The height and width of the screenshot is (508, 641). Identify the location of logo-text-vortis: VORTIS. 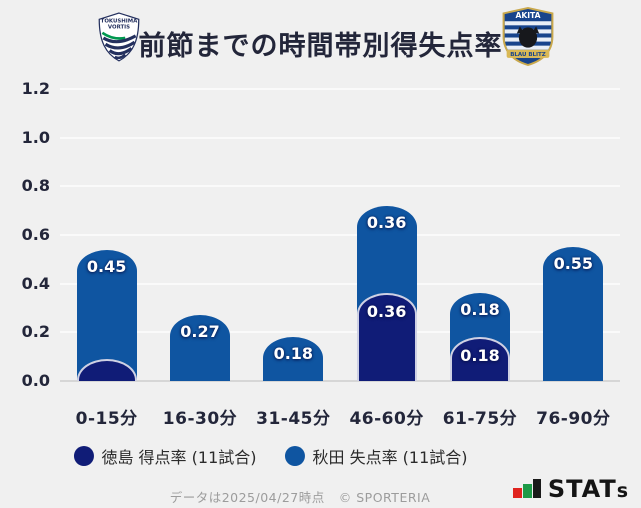
(119, 28).